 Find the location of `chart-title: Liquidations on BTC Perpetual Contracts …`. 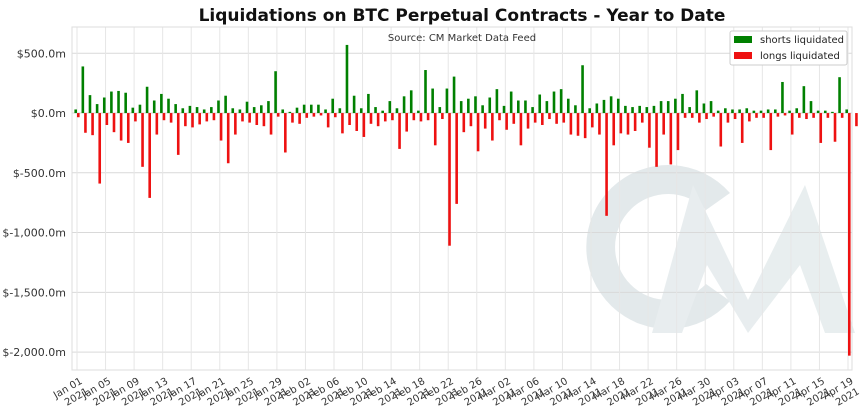

chart-title: Liquidations on BTC Perpetual Contracts … is located at coordinates (462, 16).